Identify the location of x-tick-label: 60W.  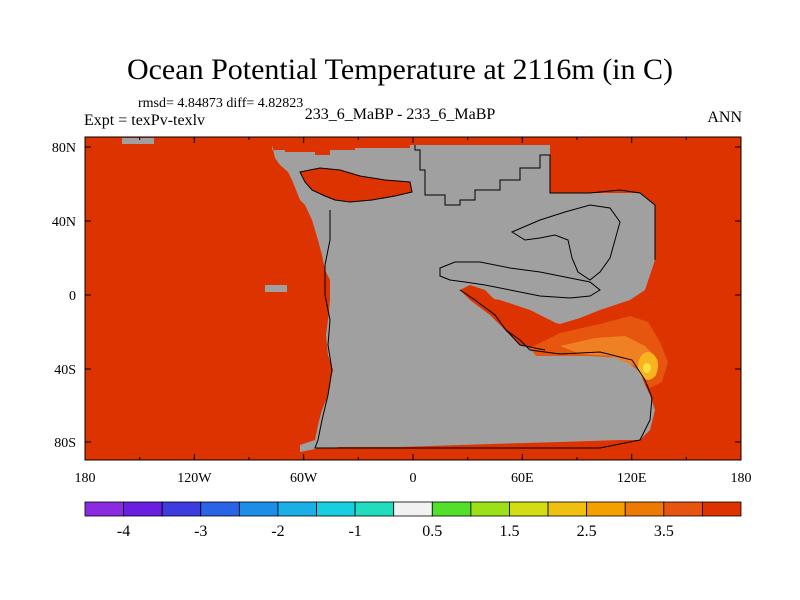
(304, 478).